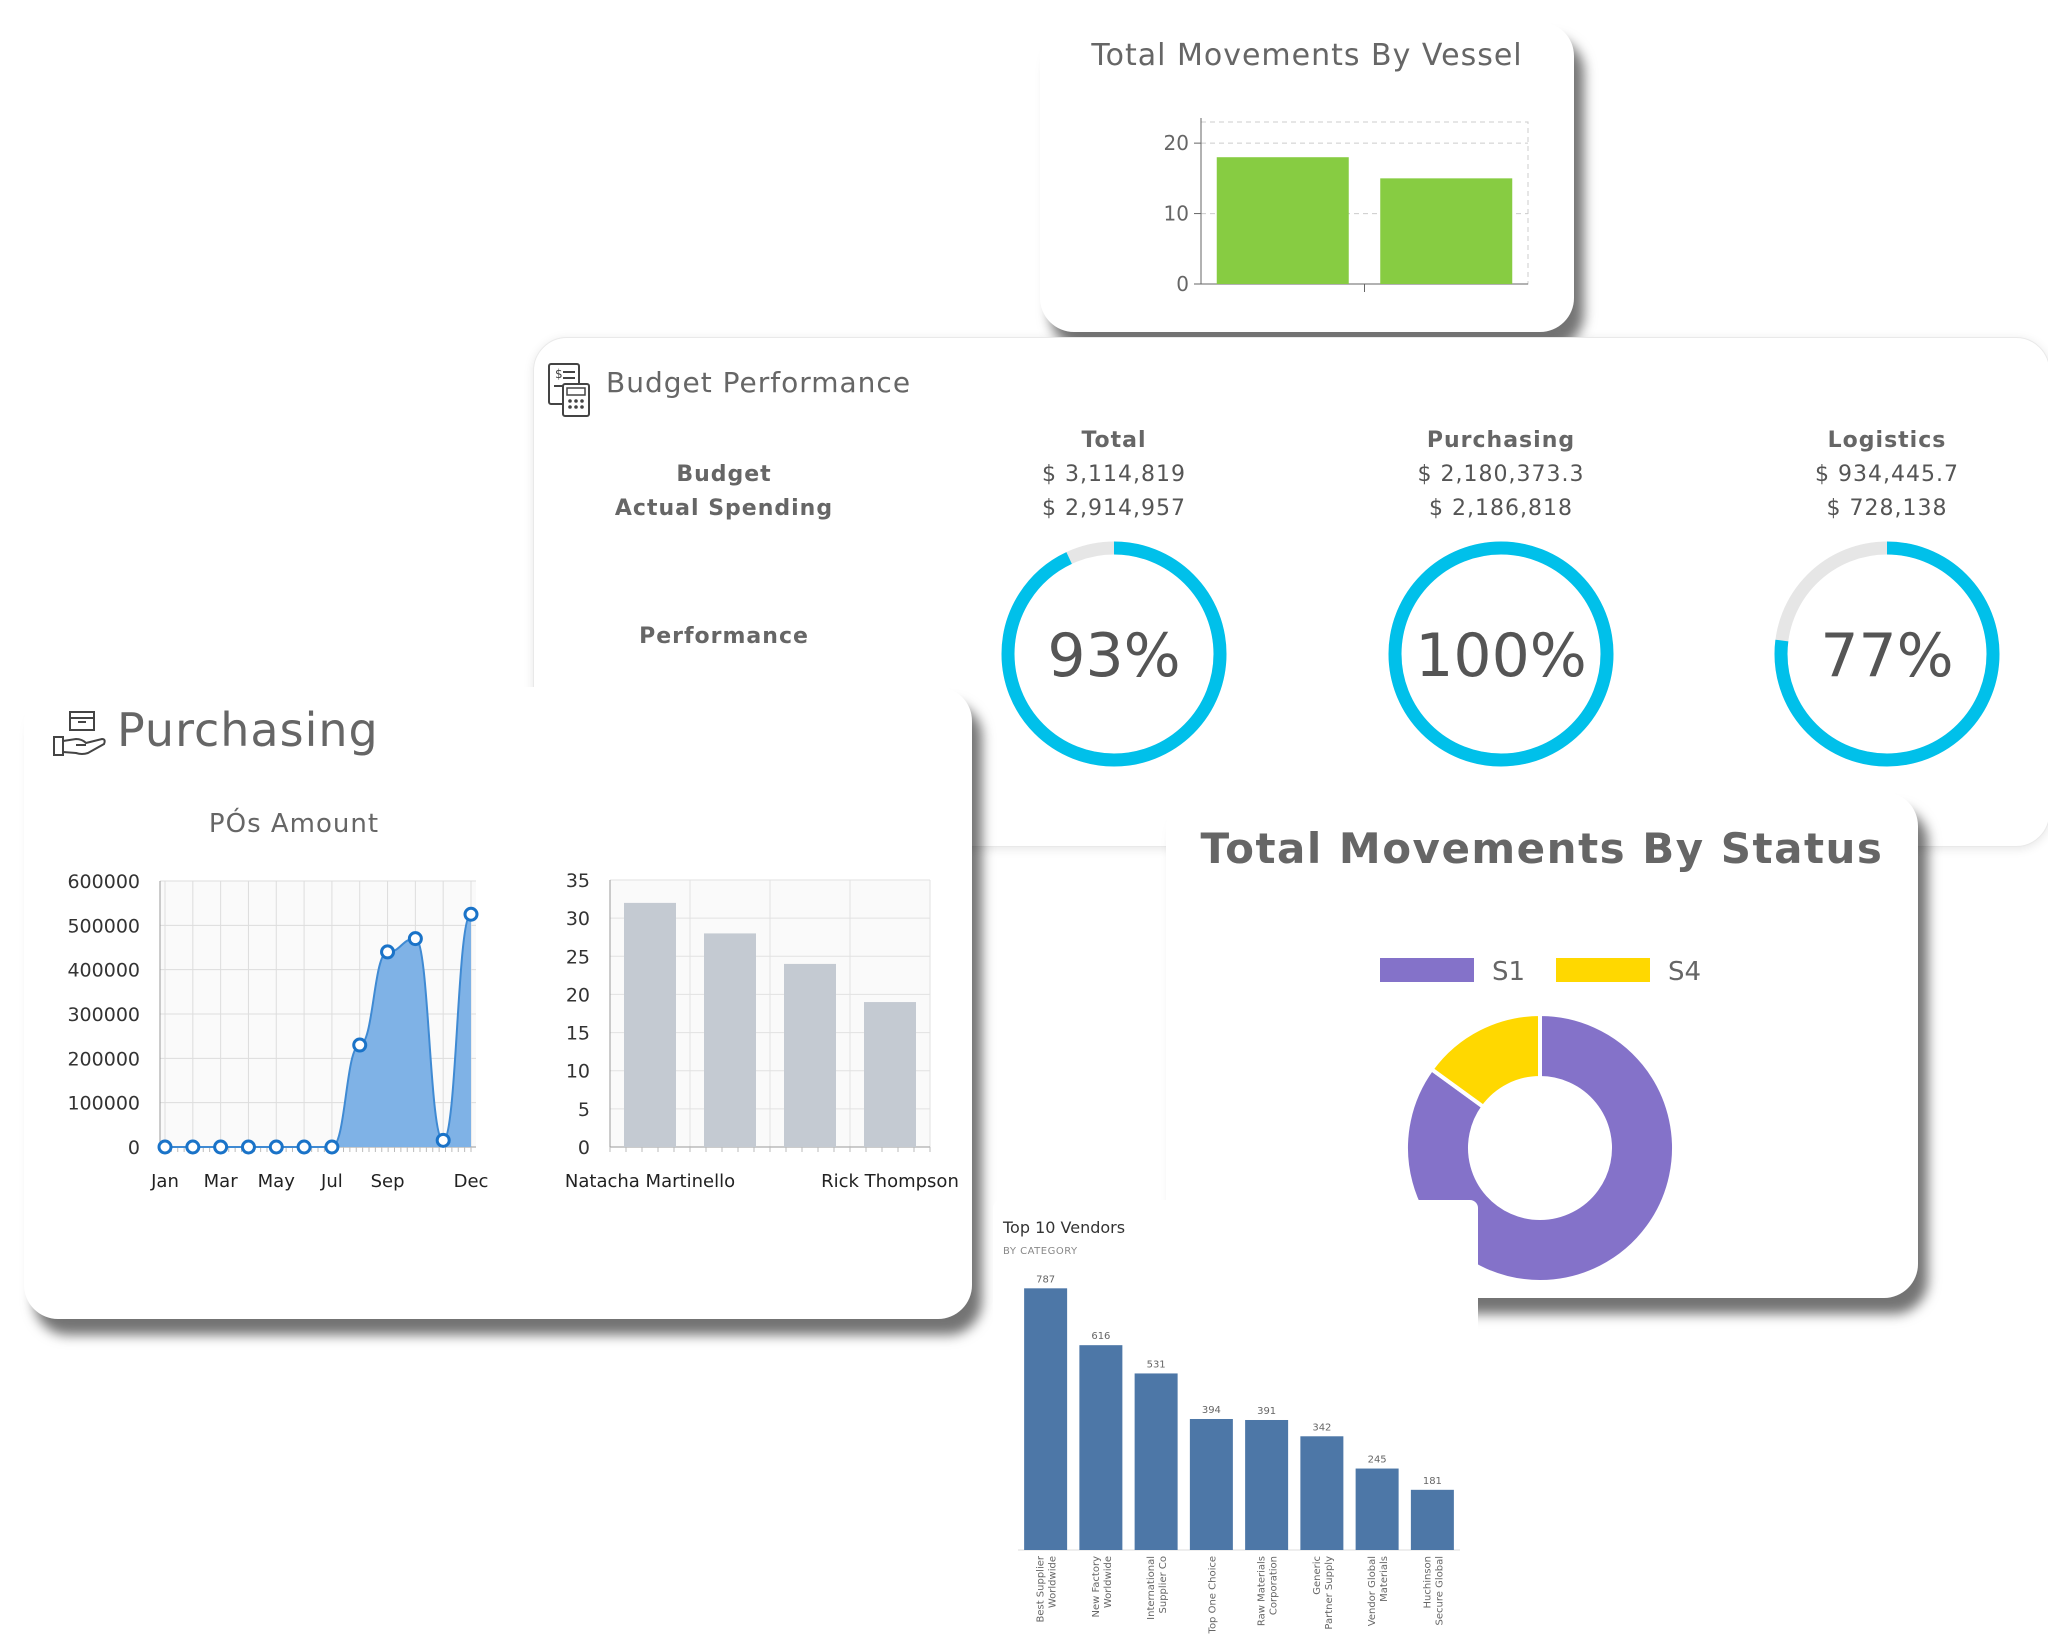  I want to click on vendors-category-label: Materials, so click(1384, 1579).